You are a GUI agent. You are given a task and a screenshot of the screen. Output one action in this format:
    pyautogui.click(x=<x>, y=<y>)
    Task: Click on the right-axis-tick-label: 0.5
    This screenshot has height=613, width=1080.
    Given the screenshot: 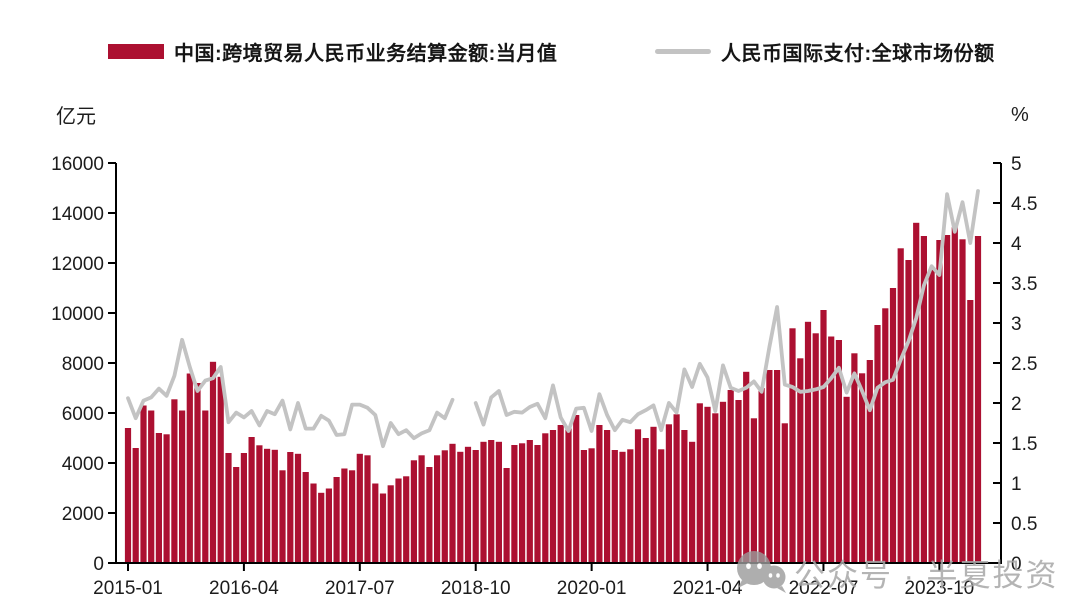 What is the action you would take?
    pyautogui.click(x=1024, y=524)
    